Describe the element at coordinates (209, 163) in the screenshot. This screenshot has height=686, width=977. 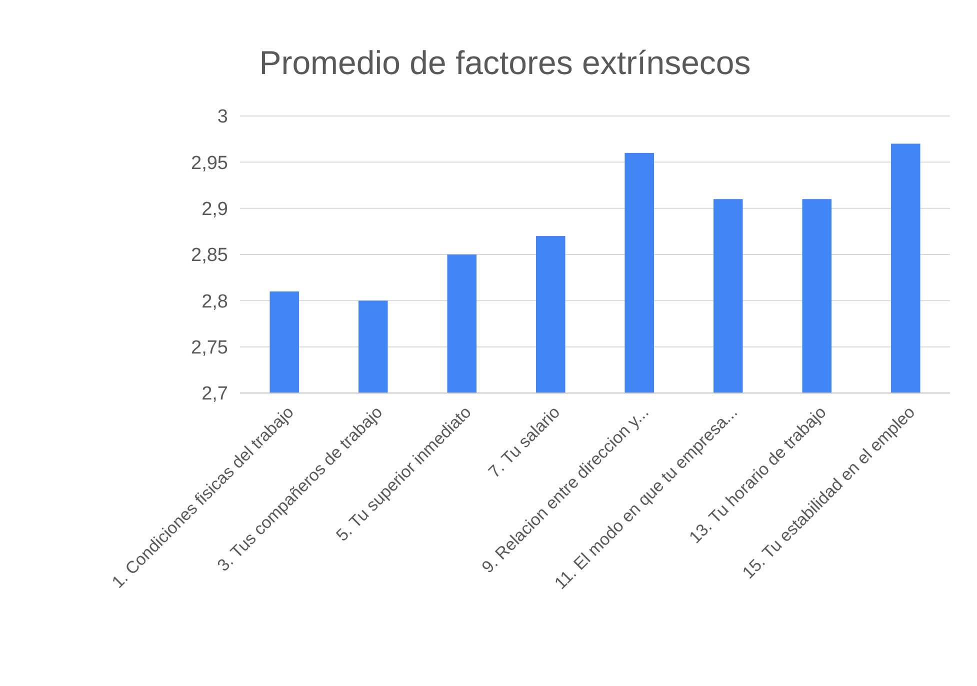
I see `y-tick-label: 2,95` at that location.